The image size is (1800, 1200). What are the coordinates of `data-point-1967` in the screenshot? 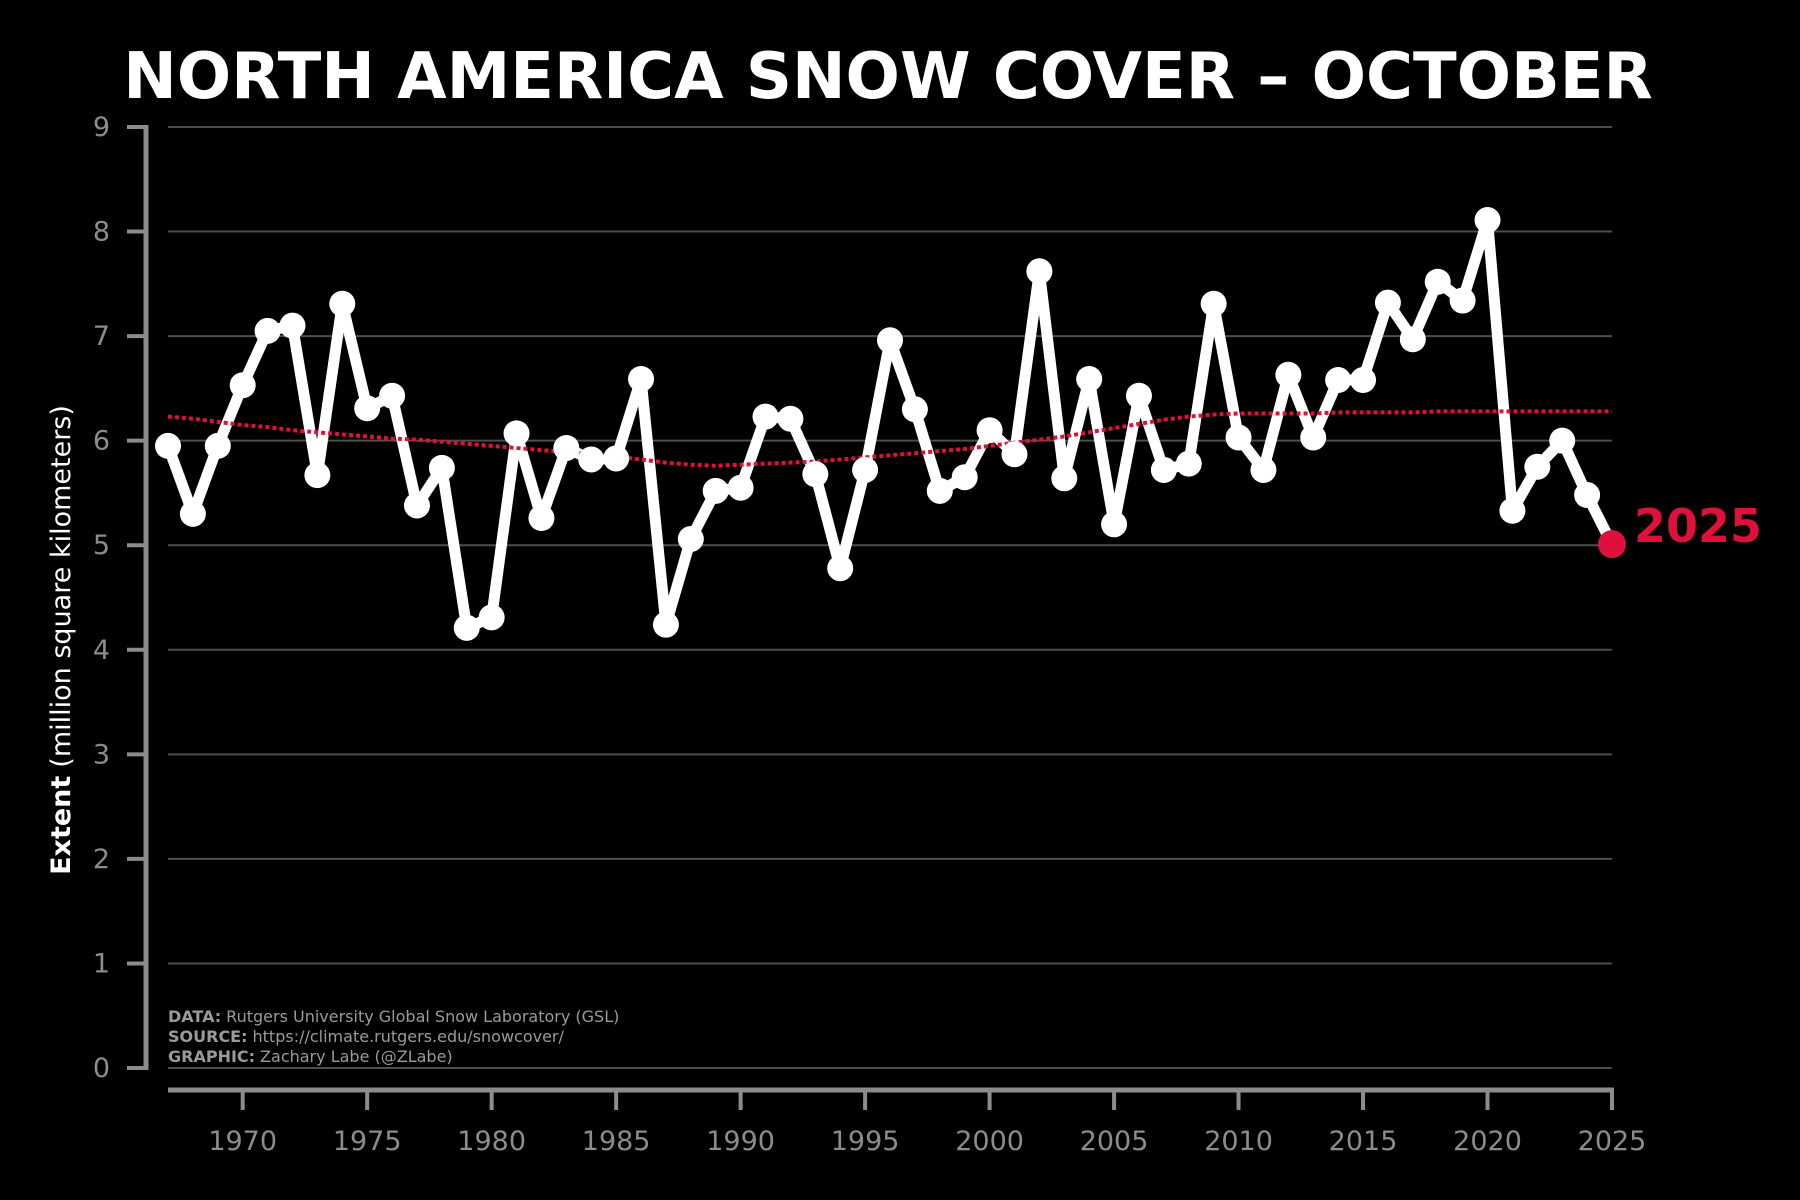 It's located at (168, 445).